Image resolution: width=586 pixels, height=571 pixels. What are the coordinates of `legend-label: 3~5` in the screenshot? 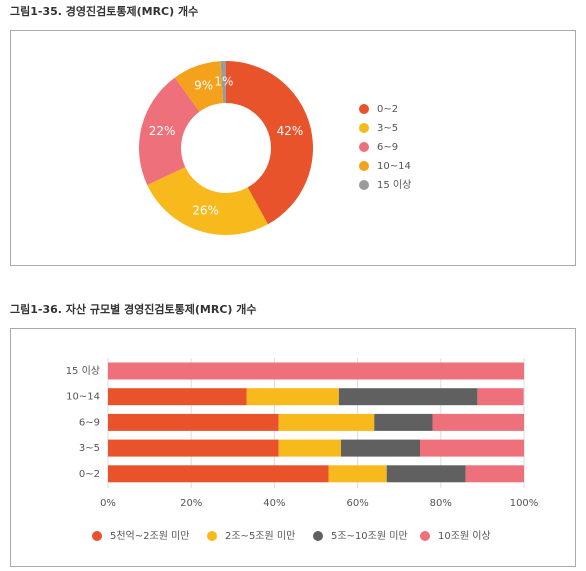 It's located at (387, 128).